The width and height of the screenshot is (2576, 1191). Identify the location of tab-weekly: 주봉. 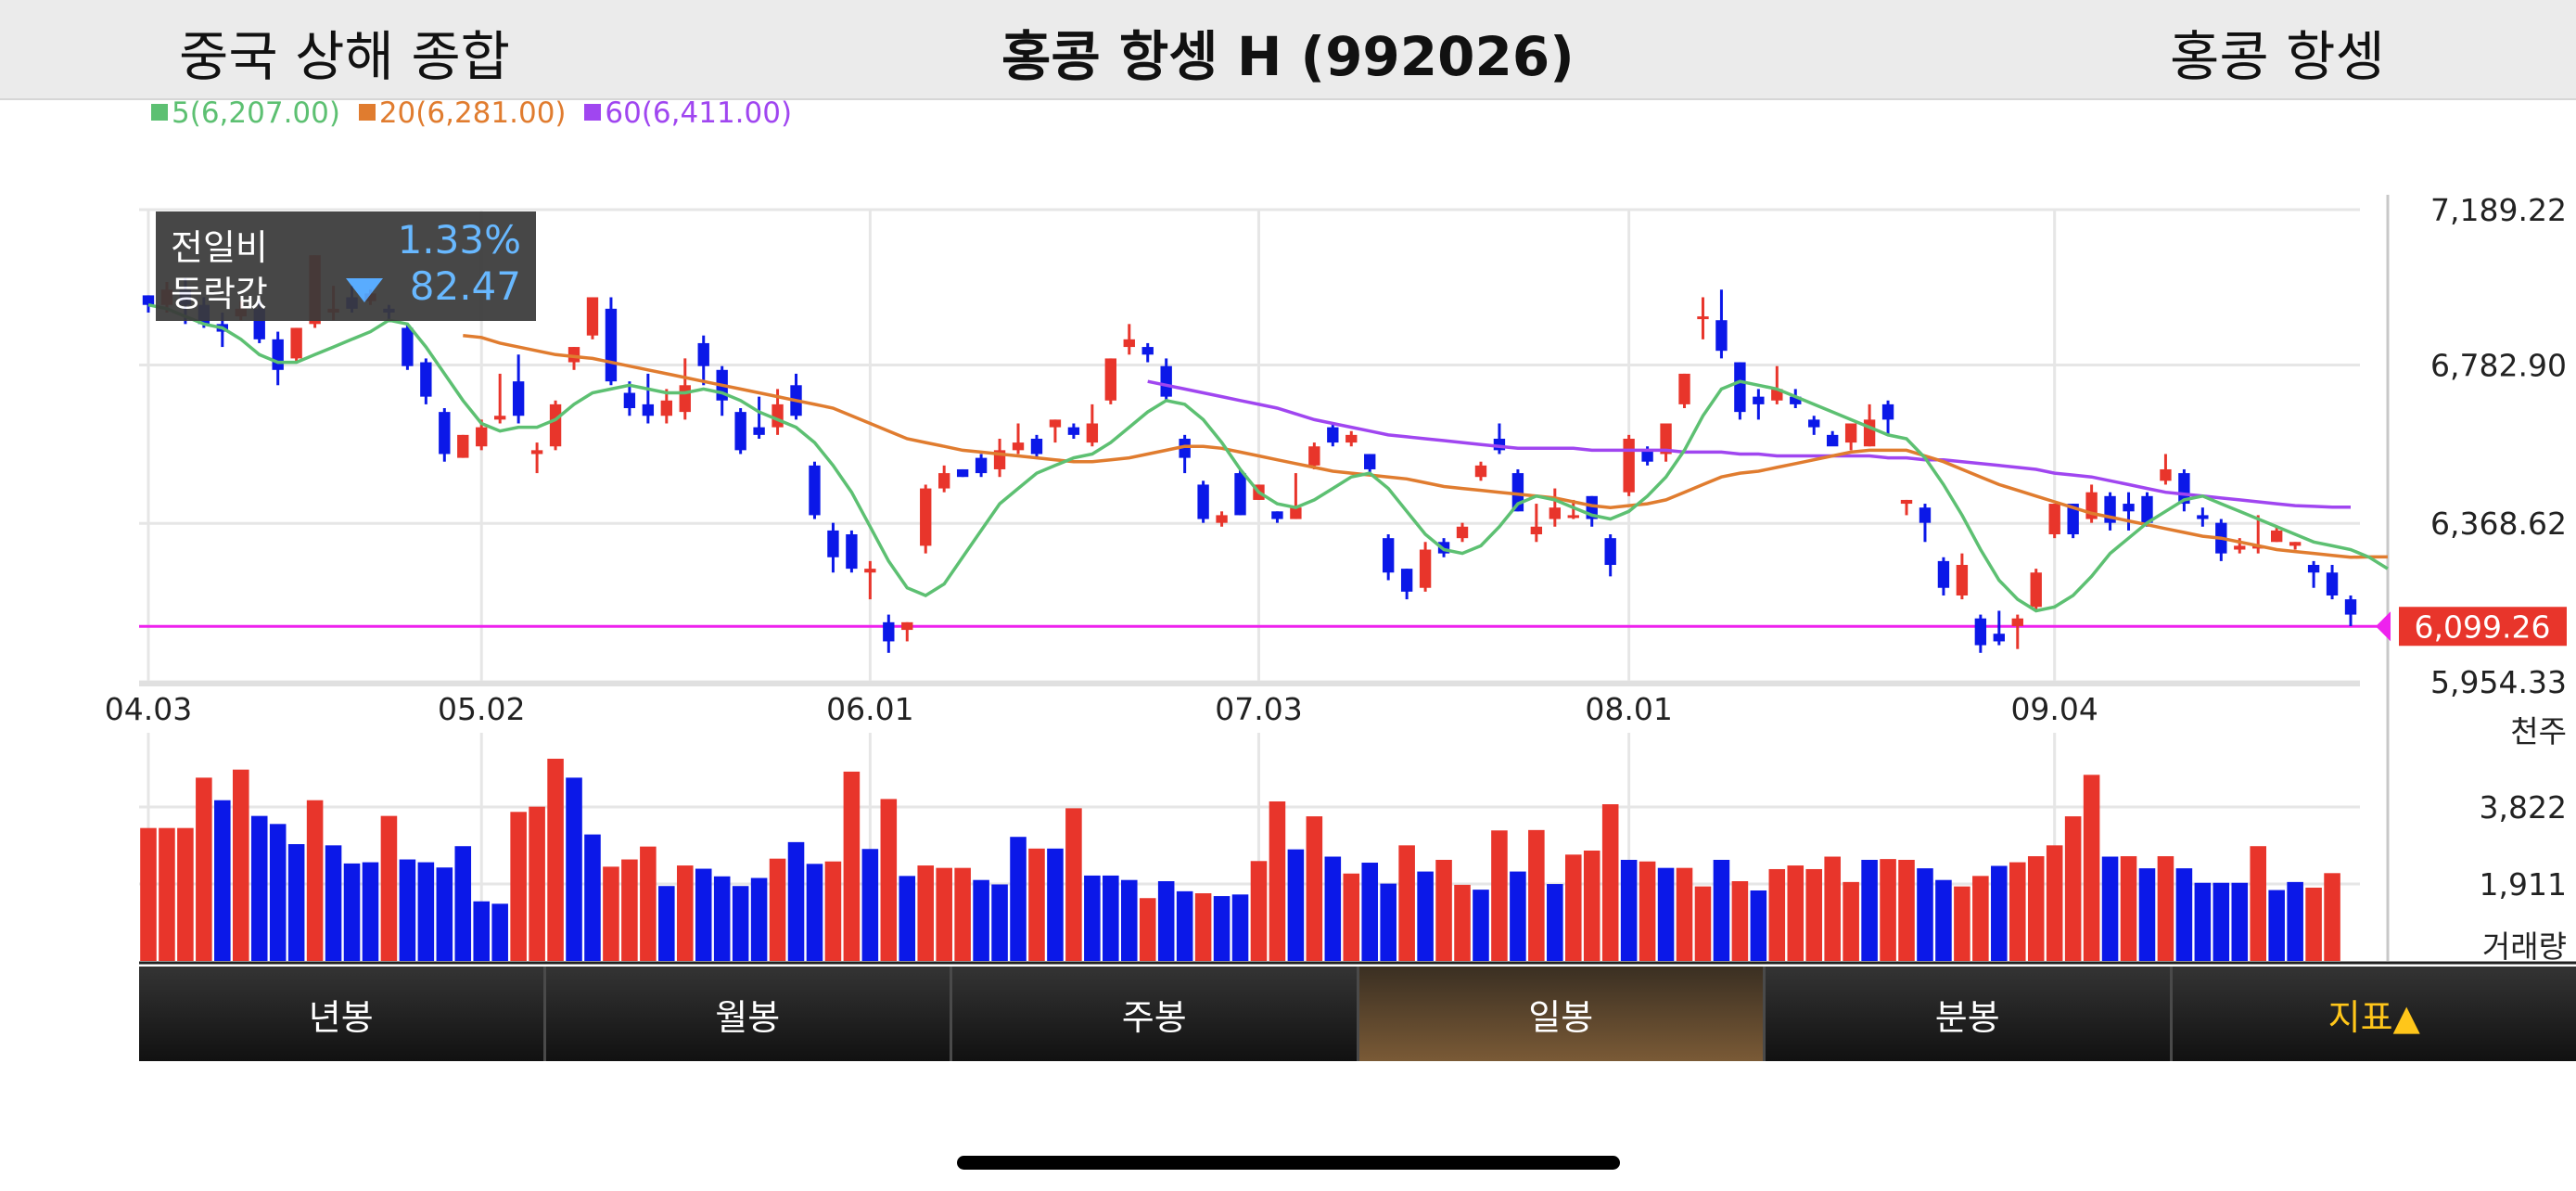
(1156, 1014).